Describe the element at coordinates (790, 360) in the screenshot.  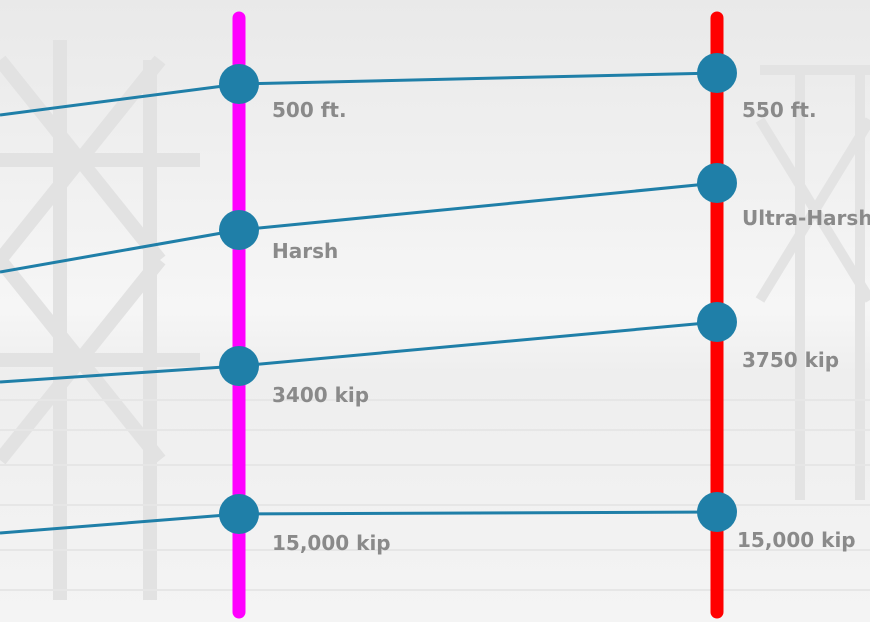
I see `right-label-load-1: 3750 kip` at that location.